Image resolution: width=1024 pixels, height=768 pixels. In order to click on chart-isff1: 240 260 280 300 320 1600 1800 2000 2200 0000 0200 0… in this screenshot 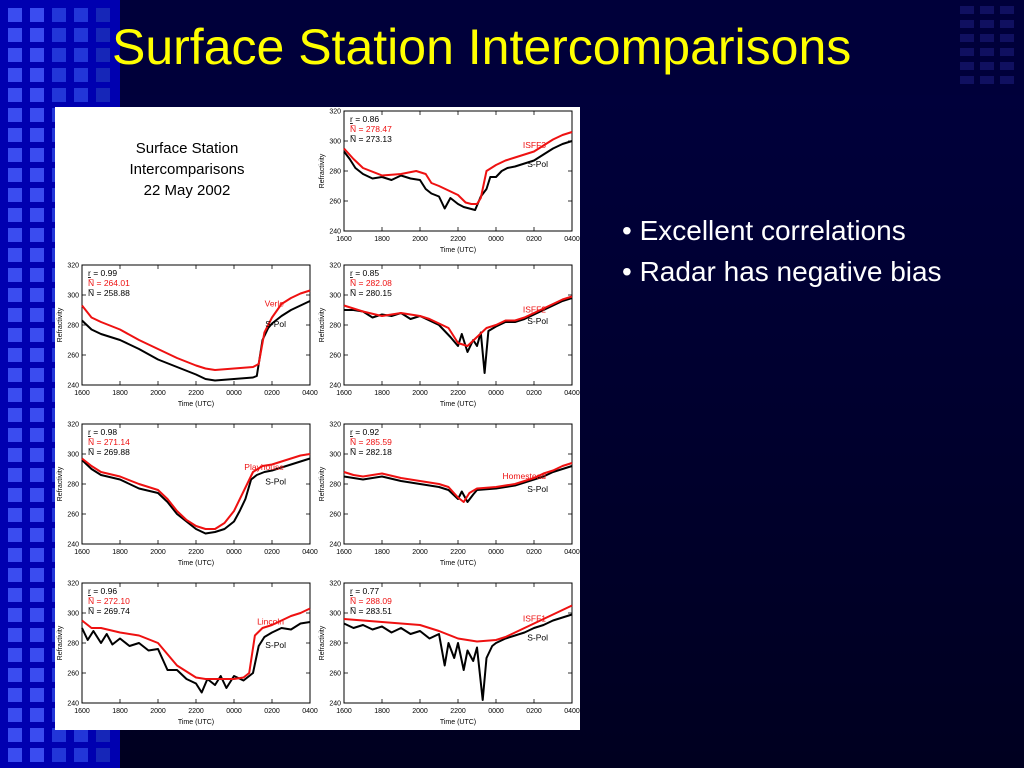, I will do `click(449, 654)`.